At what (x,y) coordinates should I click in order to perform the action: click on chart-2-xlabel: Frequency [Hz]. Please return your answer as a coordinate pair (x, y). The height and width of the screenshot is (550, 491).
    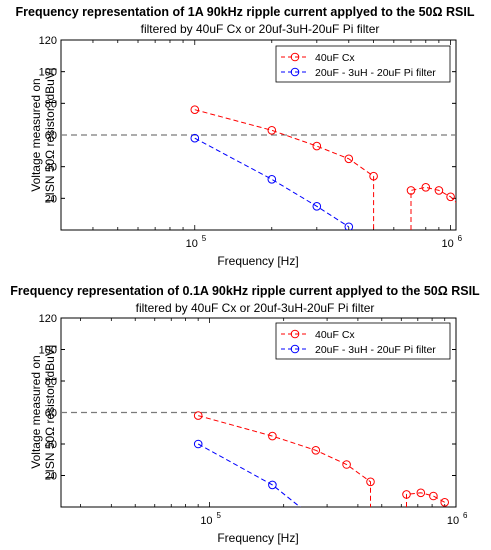
    Looking at the image, I should click on (257, 538).